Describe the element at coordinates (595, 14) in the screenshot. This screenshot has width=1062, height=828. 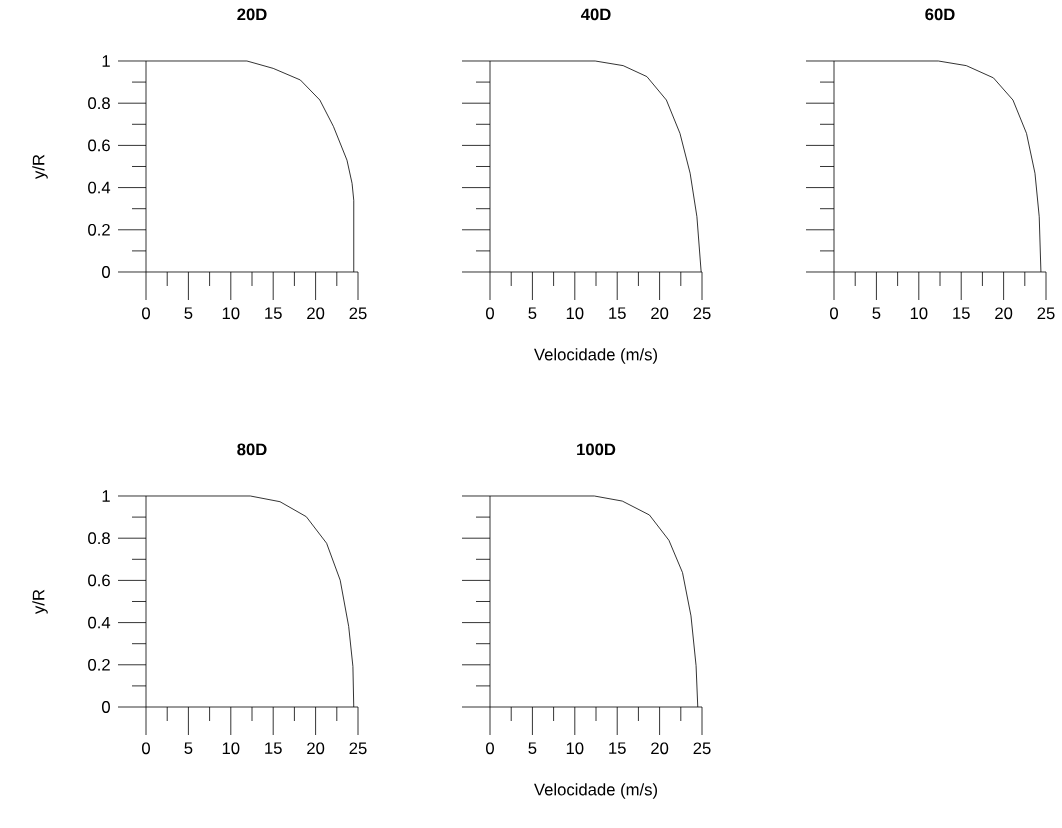
I see `chart-title: 40D` at that location.